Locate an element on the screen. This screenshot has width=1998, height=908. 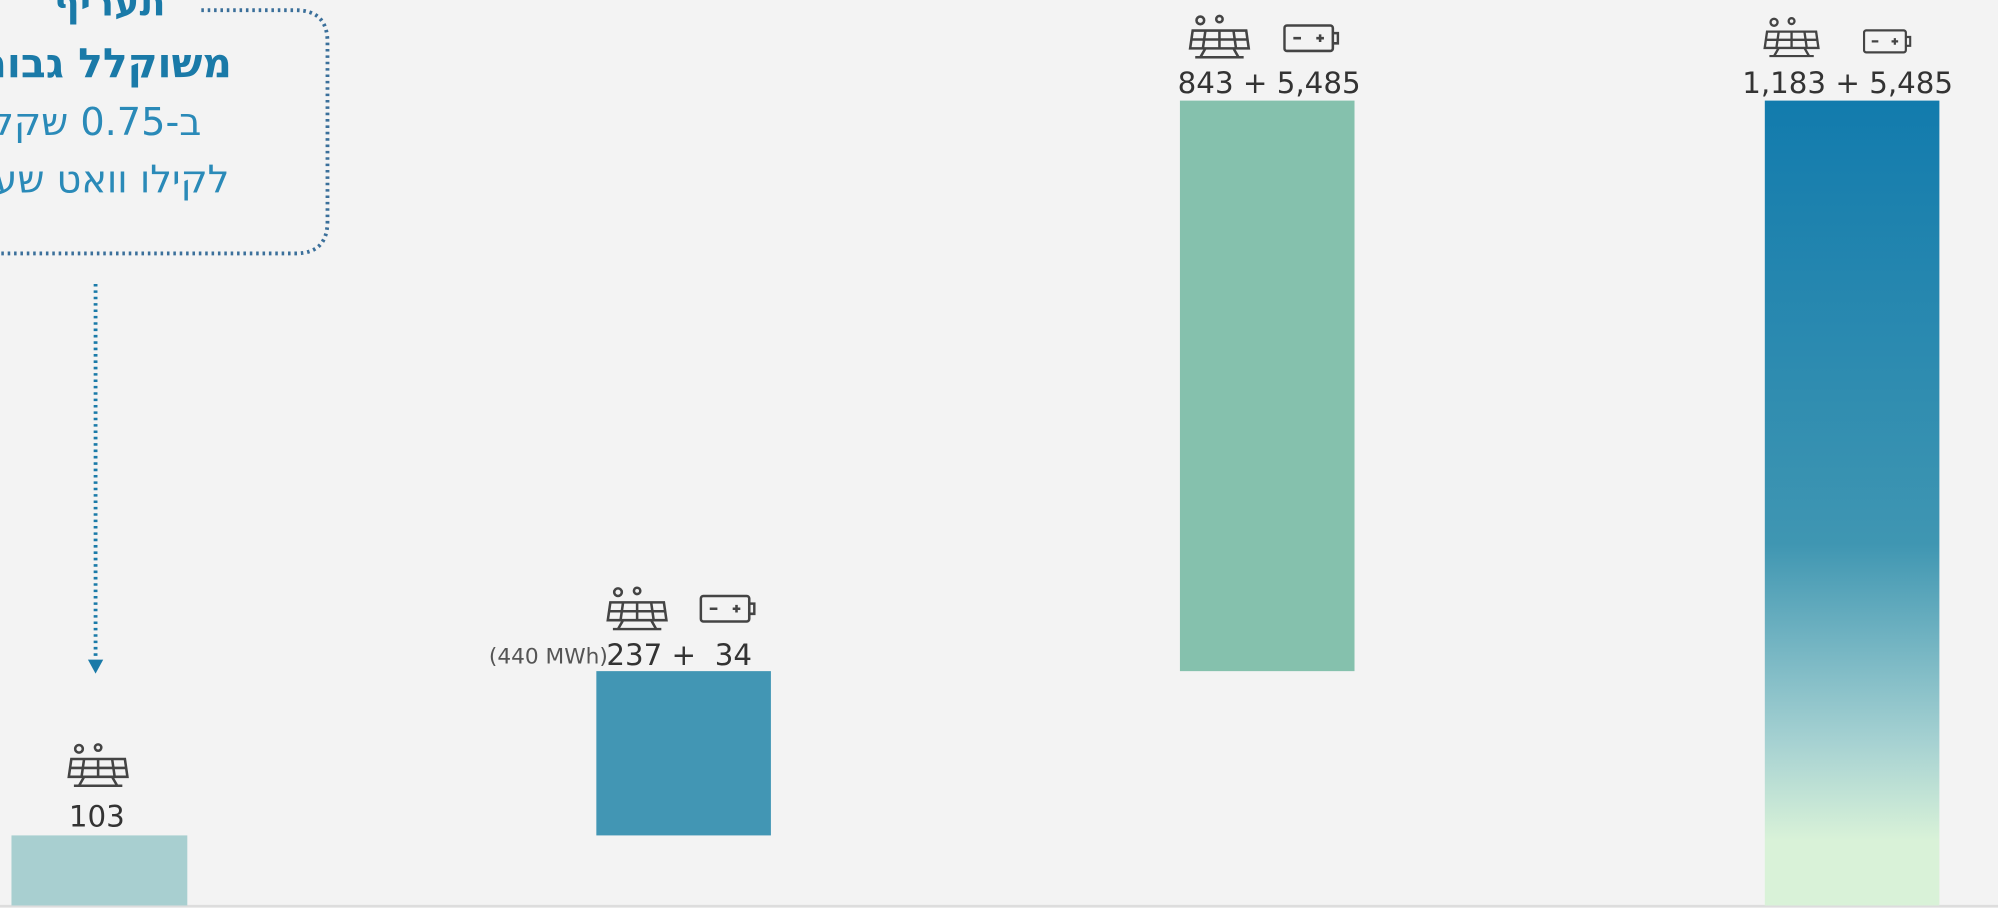
callout-line: משוקלל גבוה is located at coordinates (116, 64).